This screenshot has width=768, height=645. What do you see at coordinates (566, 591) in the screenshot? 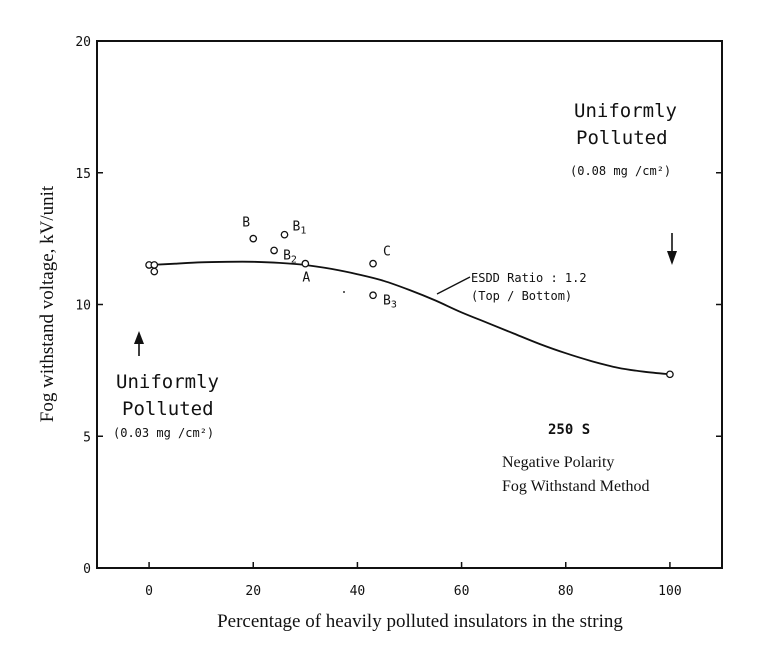
I see `x-tick-label: 80` at bounding box center [566, 591].